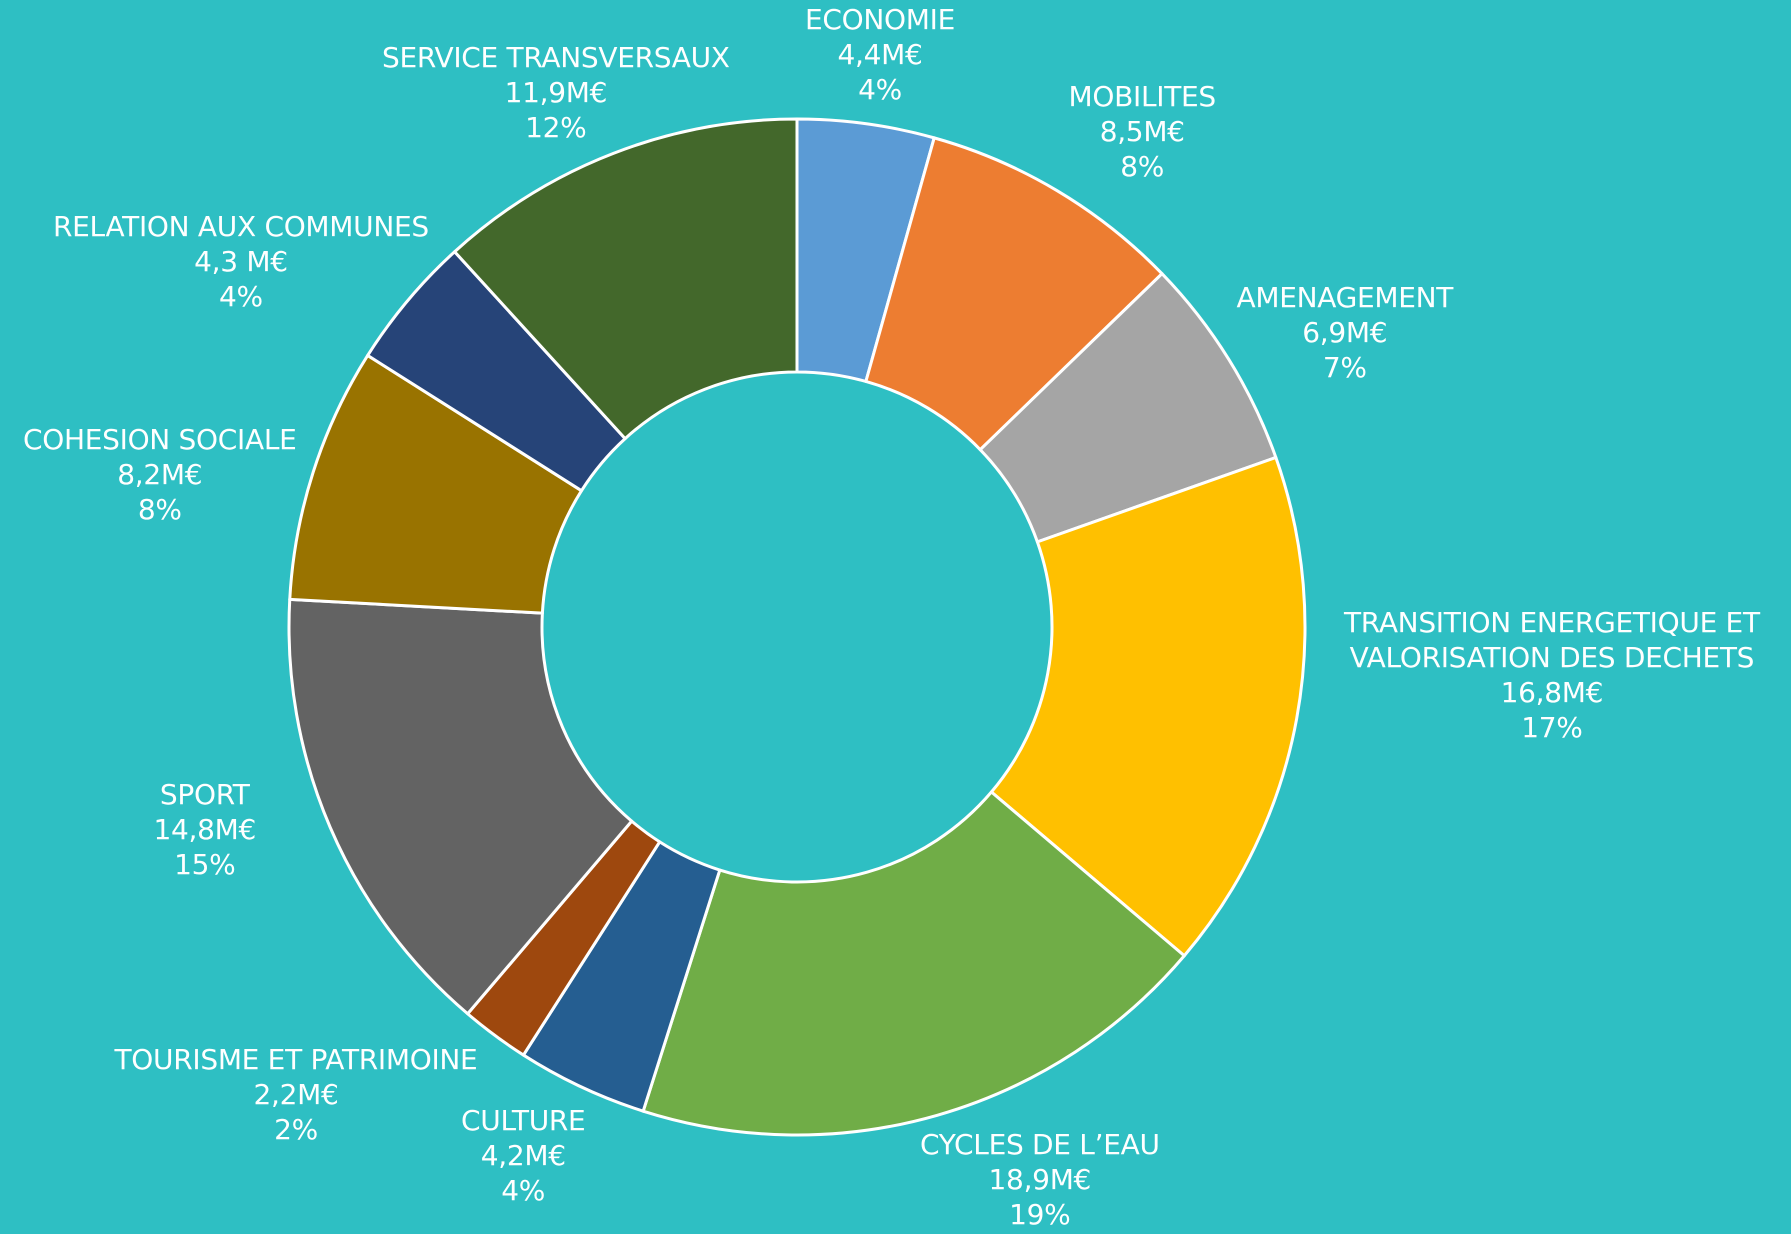 The image size is (1791, 1234). What do you see at coordinates (556, 57) in the screenshot?
I see `label-service-name: SERVICE TRANSVERSAUX` at bounding box center [556, 57].